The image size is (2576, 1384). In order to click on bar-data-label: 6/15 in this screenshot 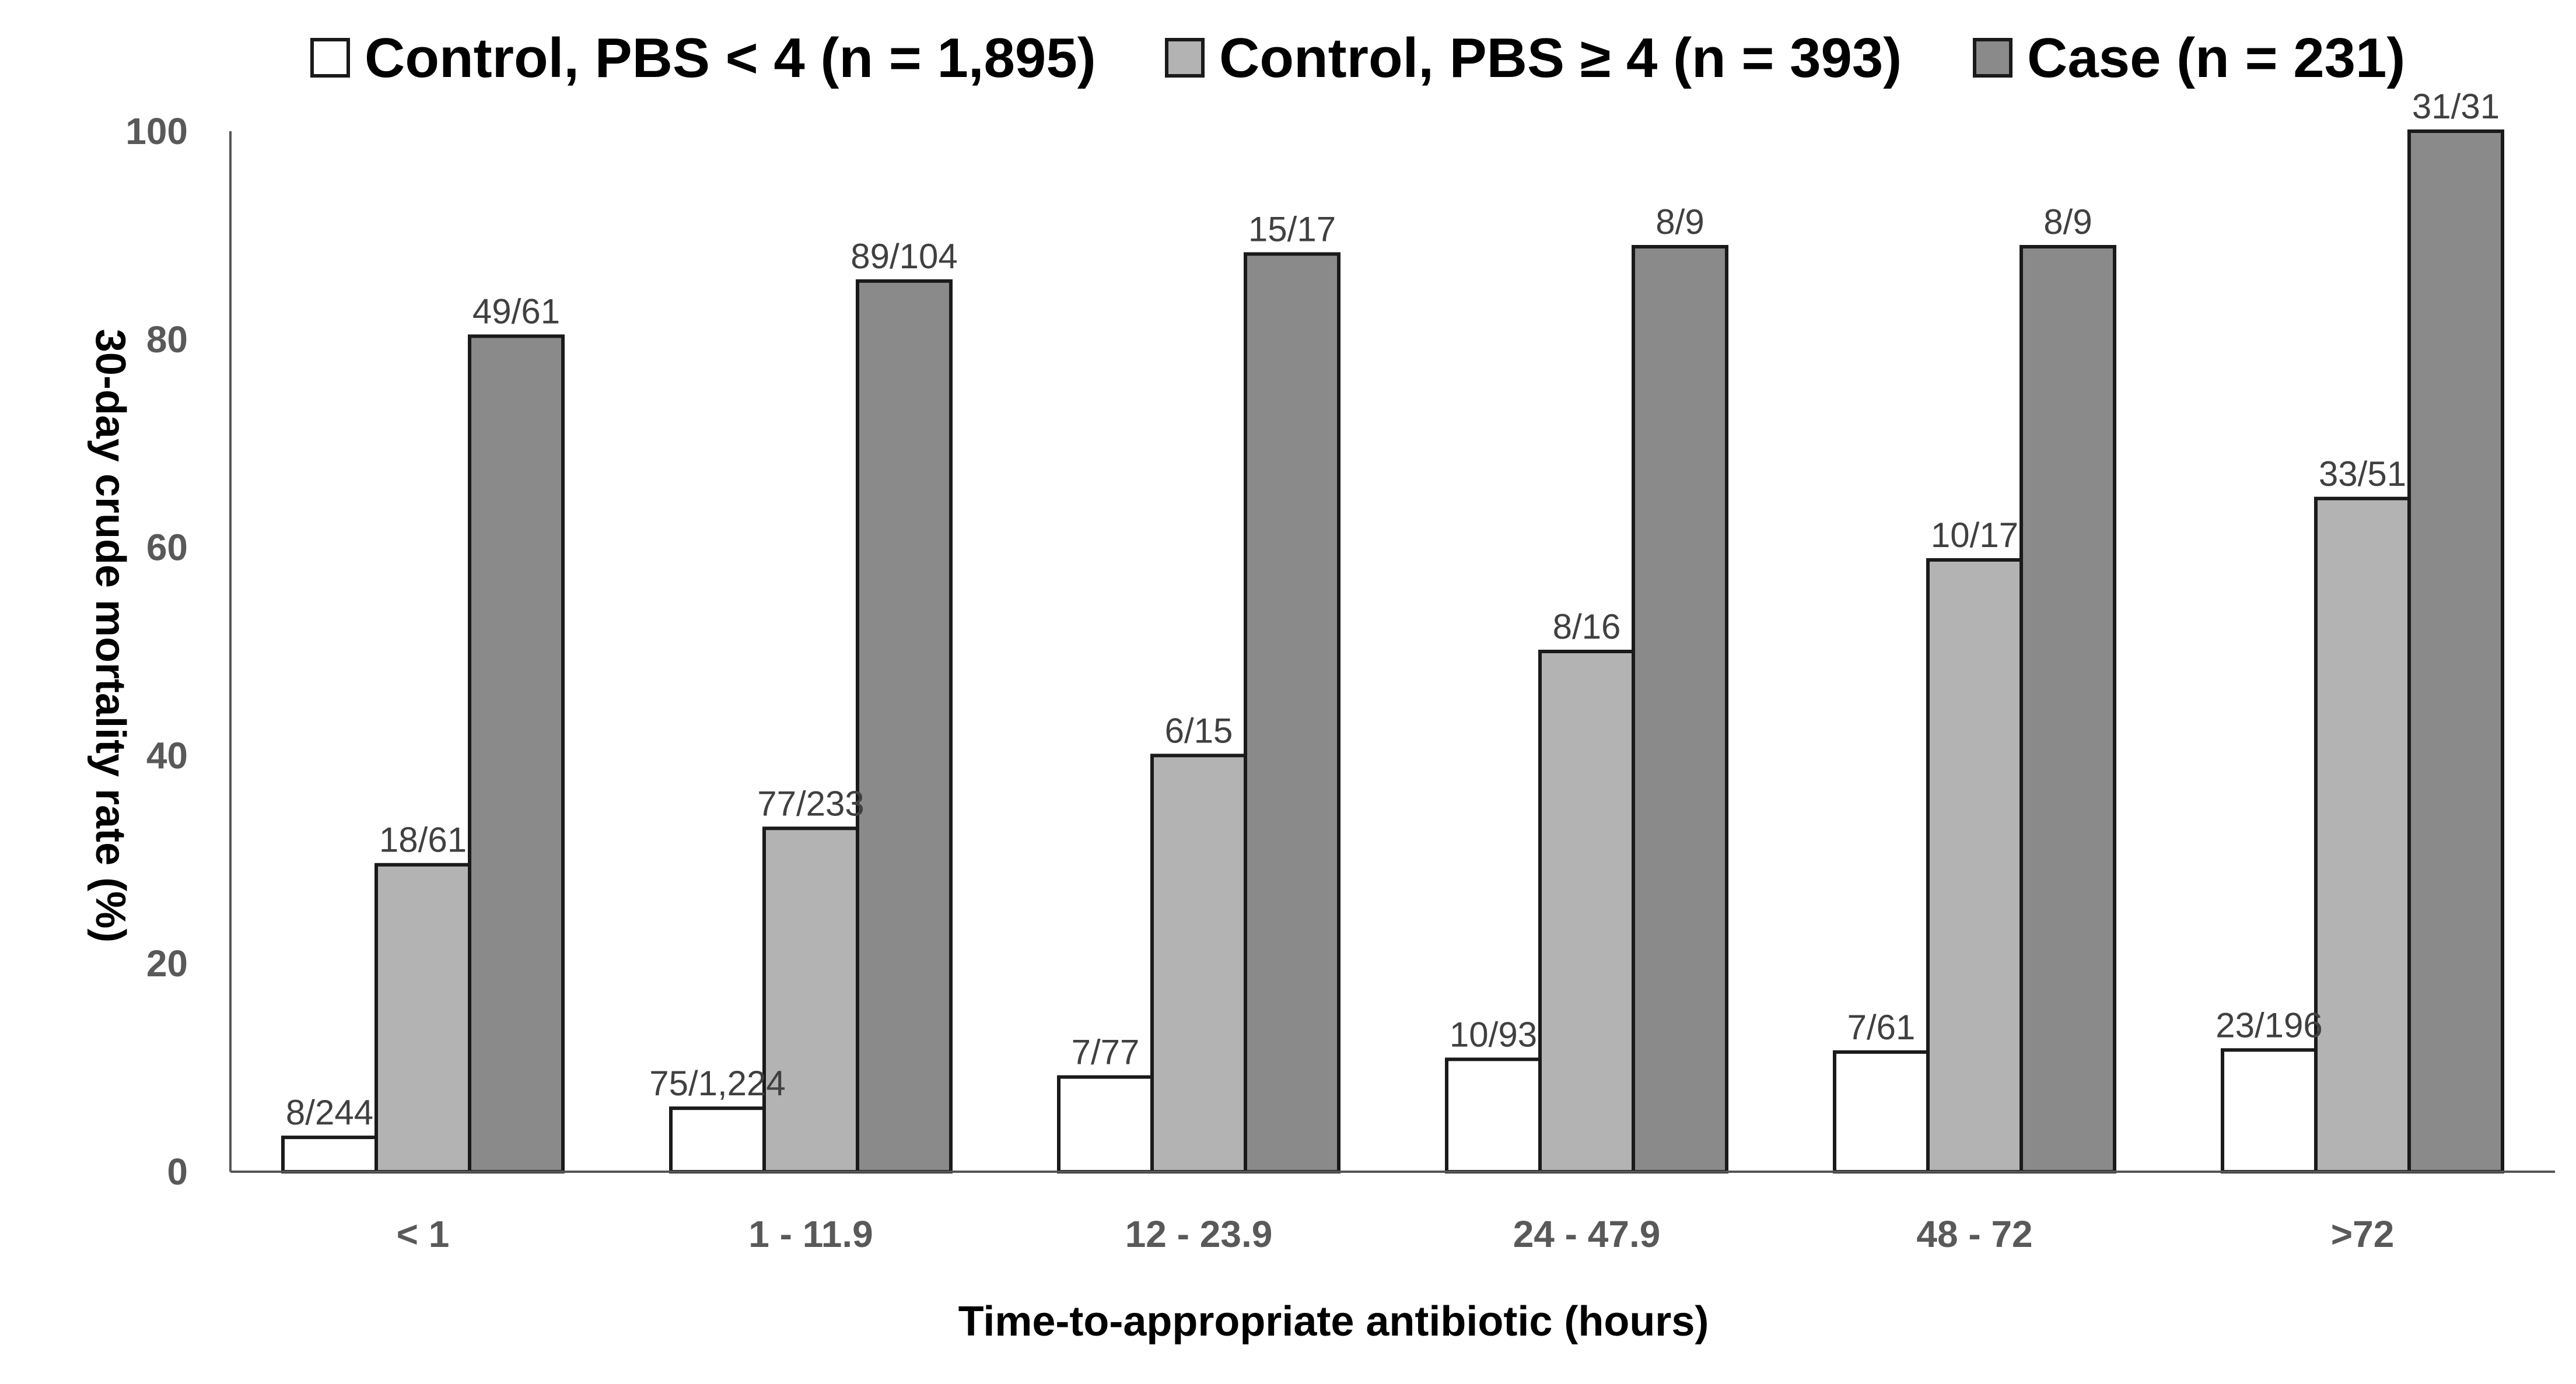, I will do `click(1199, 730)`.